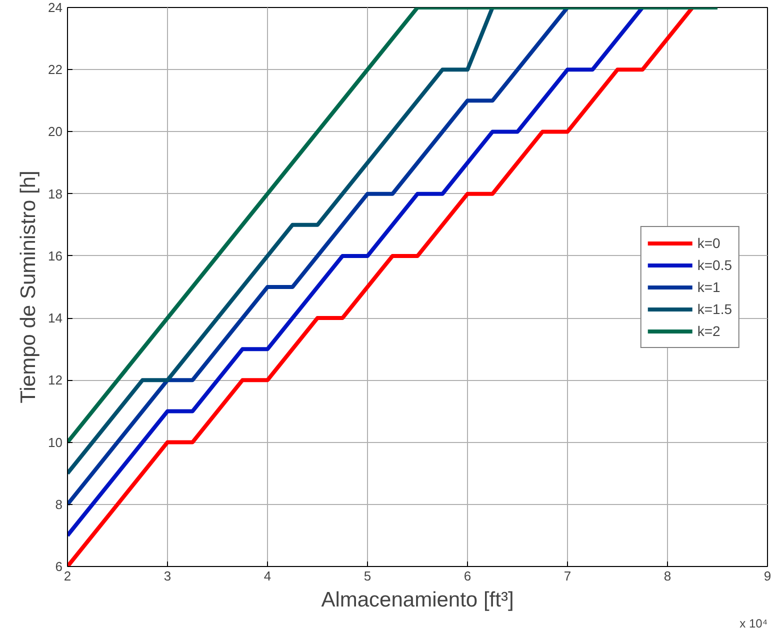 The width and height of the screenshot is (772, 630). I want to click on y-tick-label: 16, so click(55, 256).